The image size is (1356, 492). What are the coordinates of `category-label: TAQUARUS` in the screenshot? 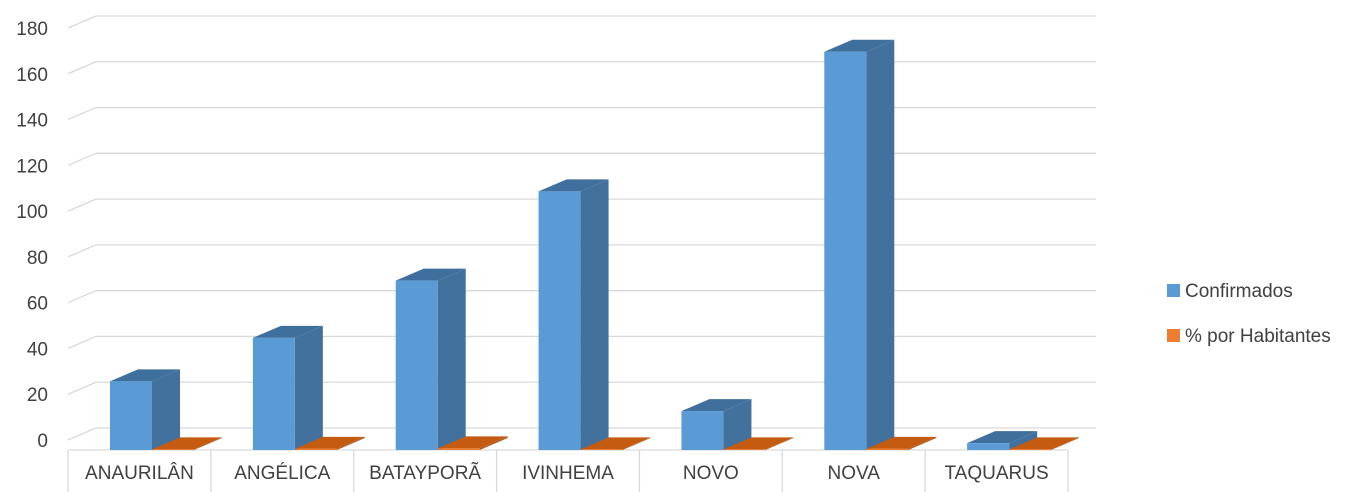 It's located at (996, 473).